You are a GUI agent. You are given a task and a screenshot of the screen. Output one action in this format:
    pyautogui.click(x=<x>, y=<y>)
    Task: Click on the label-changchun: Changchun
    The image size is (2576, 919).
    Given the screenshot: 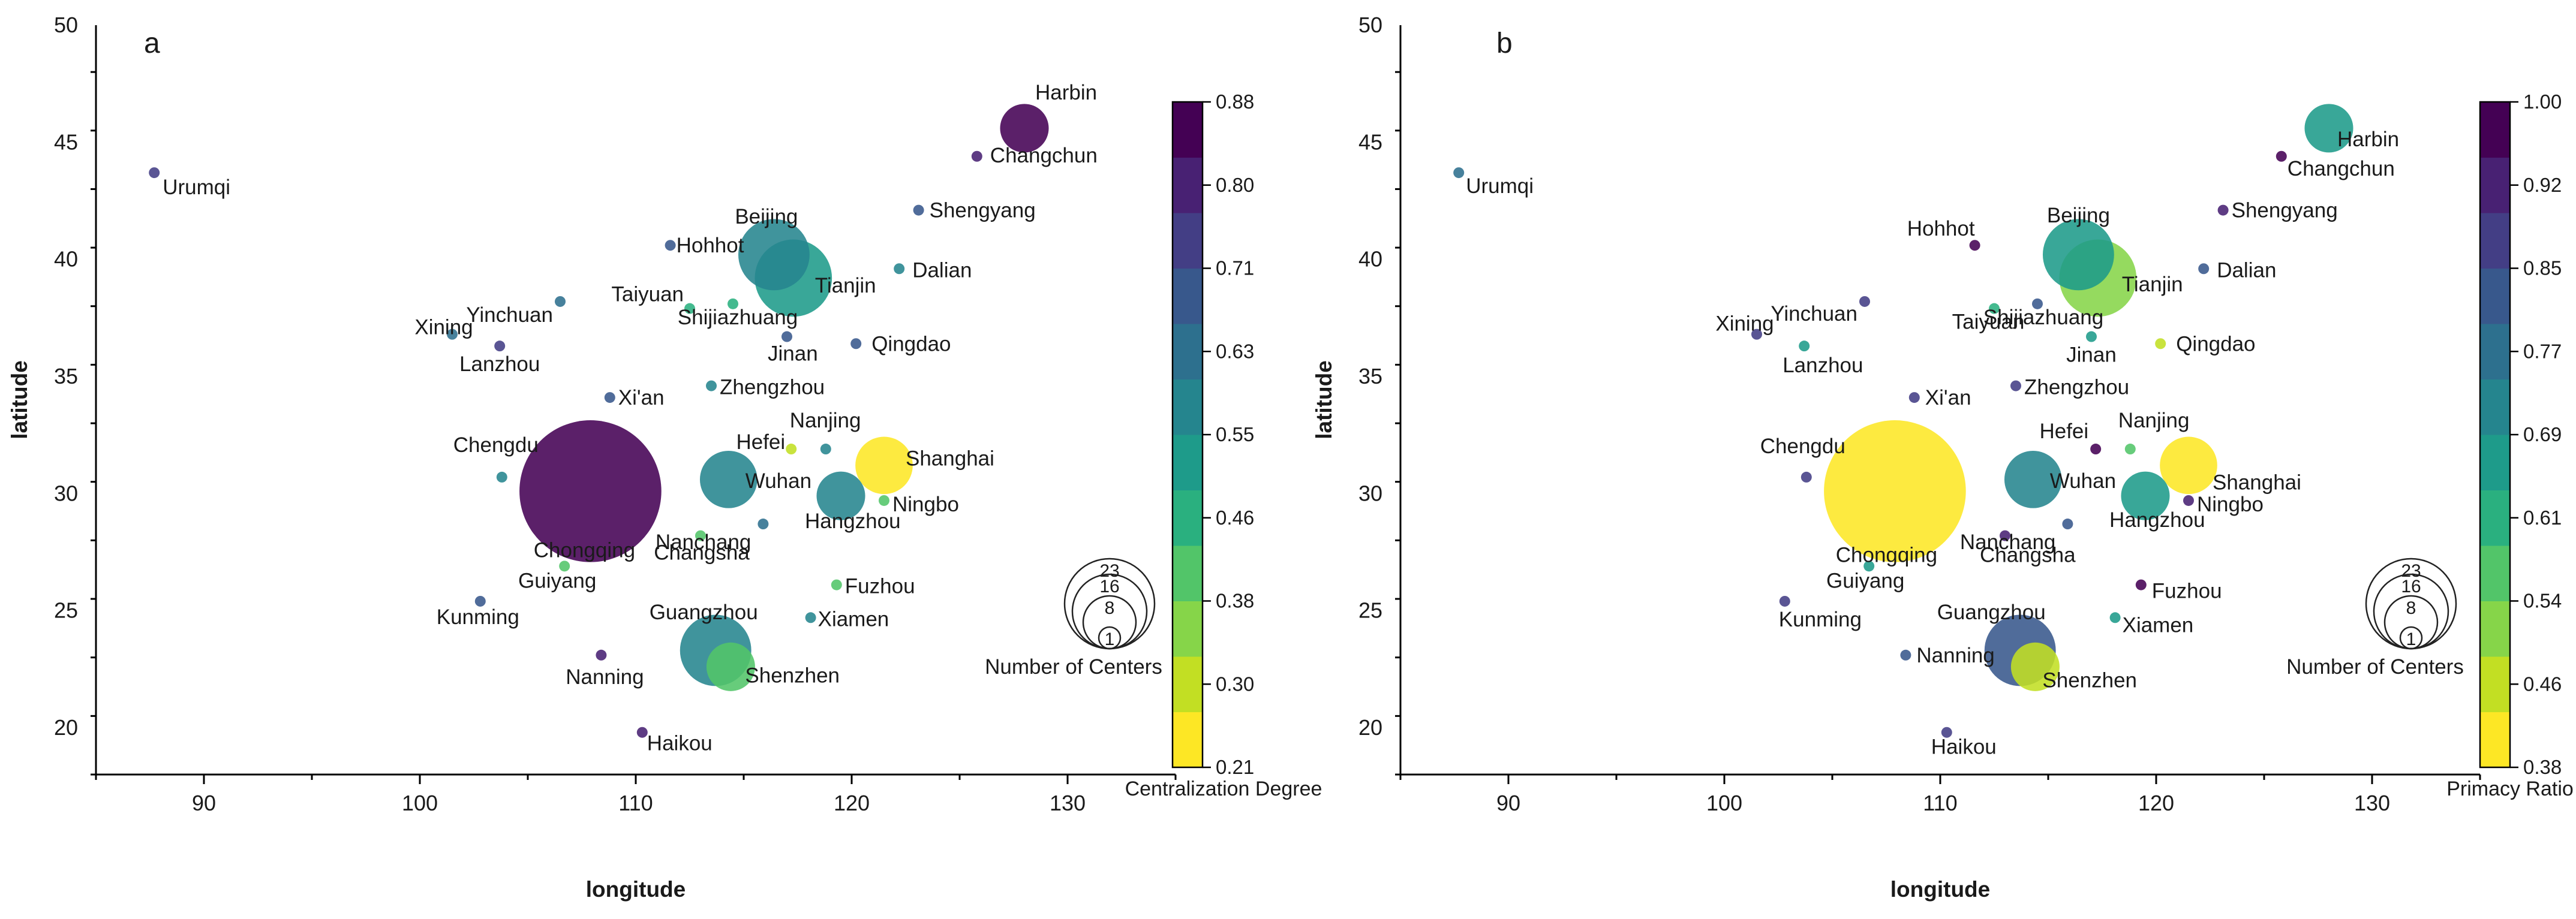 What is the action you would take?
    pyautogui.click(x=1044, y=155)
    